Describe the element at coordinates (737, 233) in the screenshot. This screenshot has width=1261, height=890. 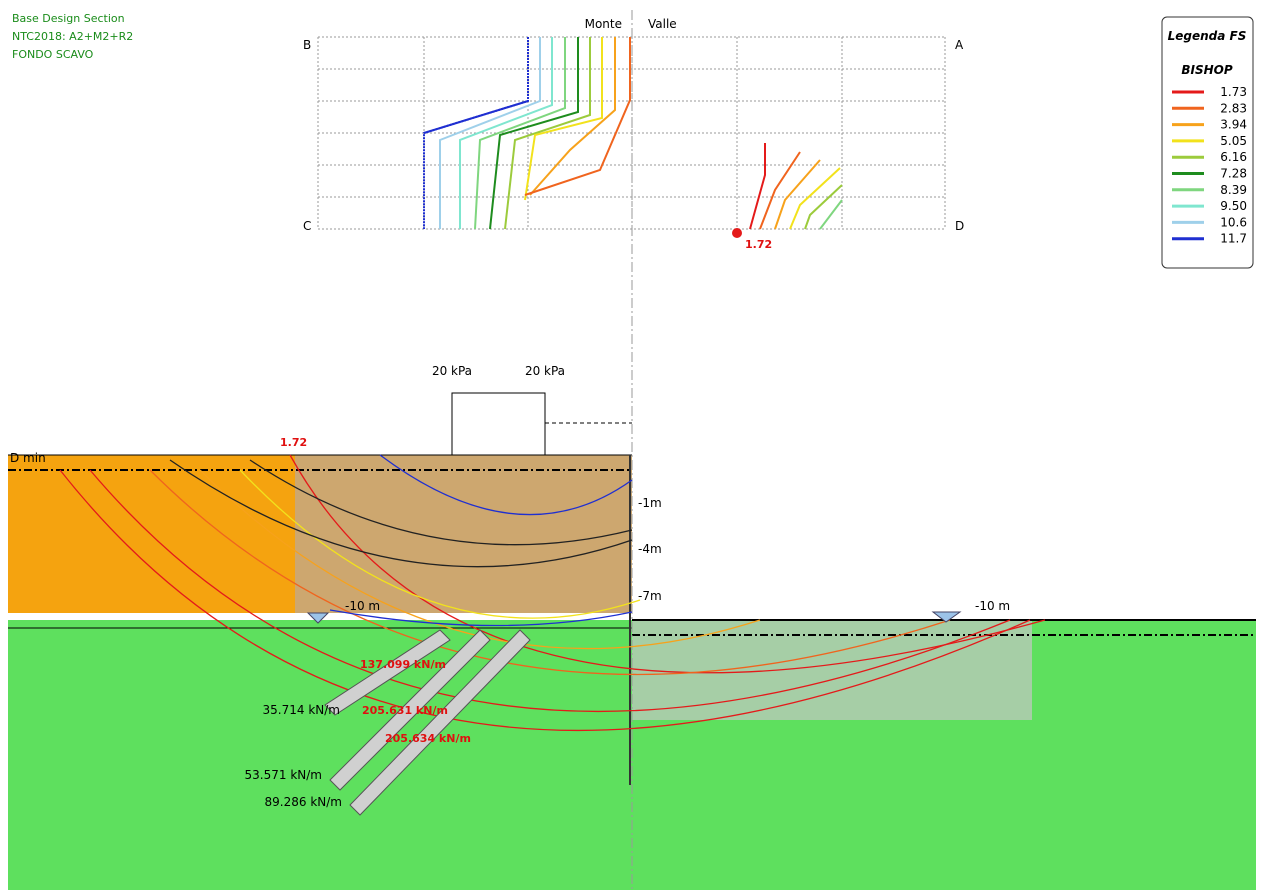
I see `min-point` at that location.